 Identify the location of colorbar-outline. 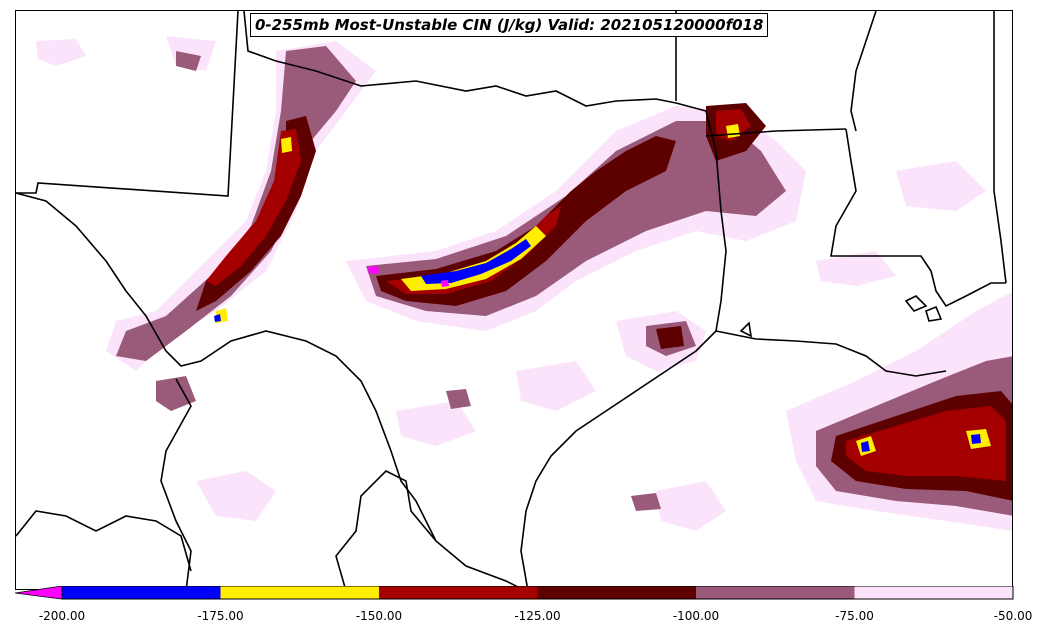
(537, 593).